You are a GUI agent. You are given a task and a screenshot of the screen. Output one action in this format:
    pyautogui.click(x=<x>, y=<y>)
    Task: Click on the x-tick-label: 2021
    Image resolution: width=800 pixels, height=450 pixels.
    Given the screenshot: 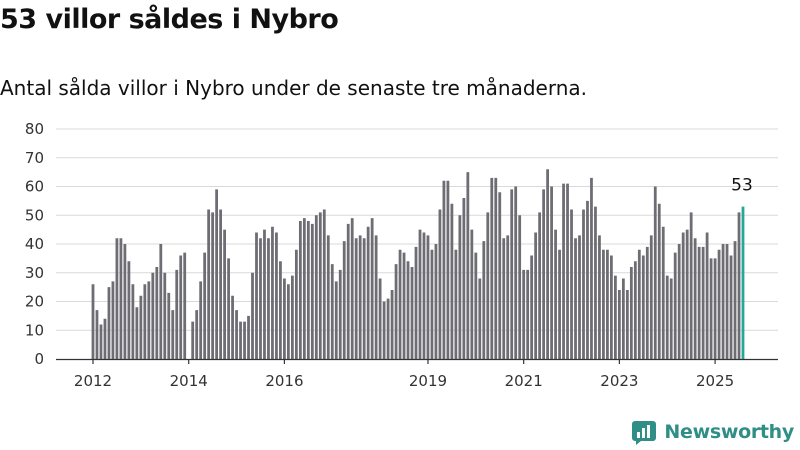 What is the action you would take?
    pyautogui.click(x=524, y=381)
    